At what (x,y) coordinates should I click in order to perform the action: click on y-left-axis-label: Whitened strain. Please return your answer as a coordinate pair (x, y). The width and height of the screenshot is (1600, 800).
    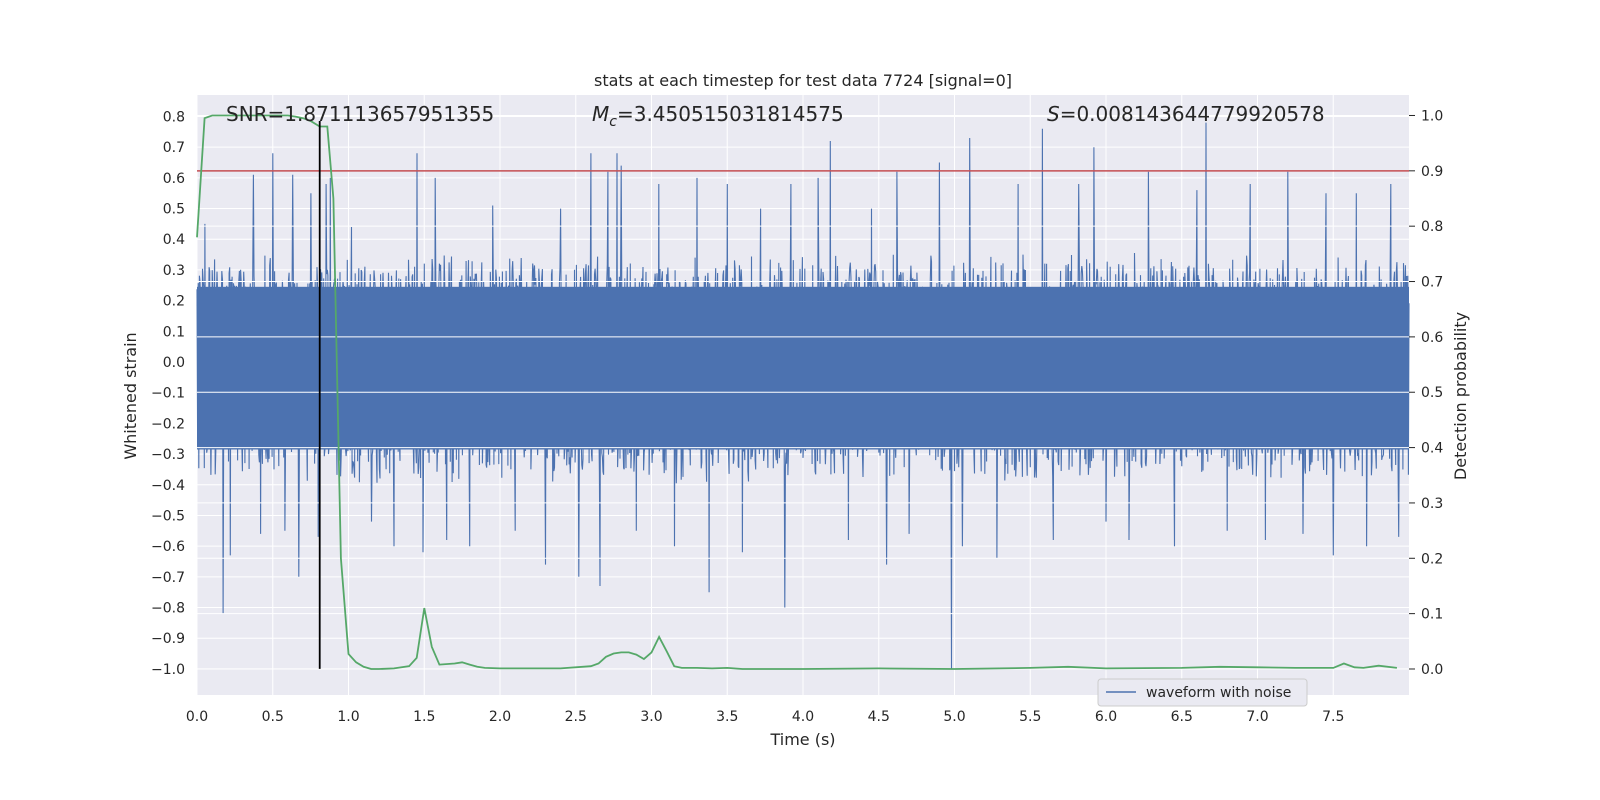
    Looking at the image, I should click on (130, 395).